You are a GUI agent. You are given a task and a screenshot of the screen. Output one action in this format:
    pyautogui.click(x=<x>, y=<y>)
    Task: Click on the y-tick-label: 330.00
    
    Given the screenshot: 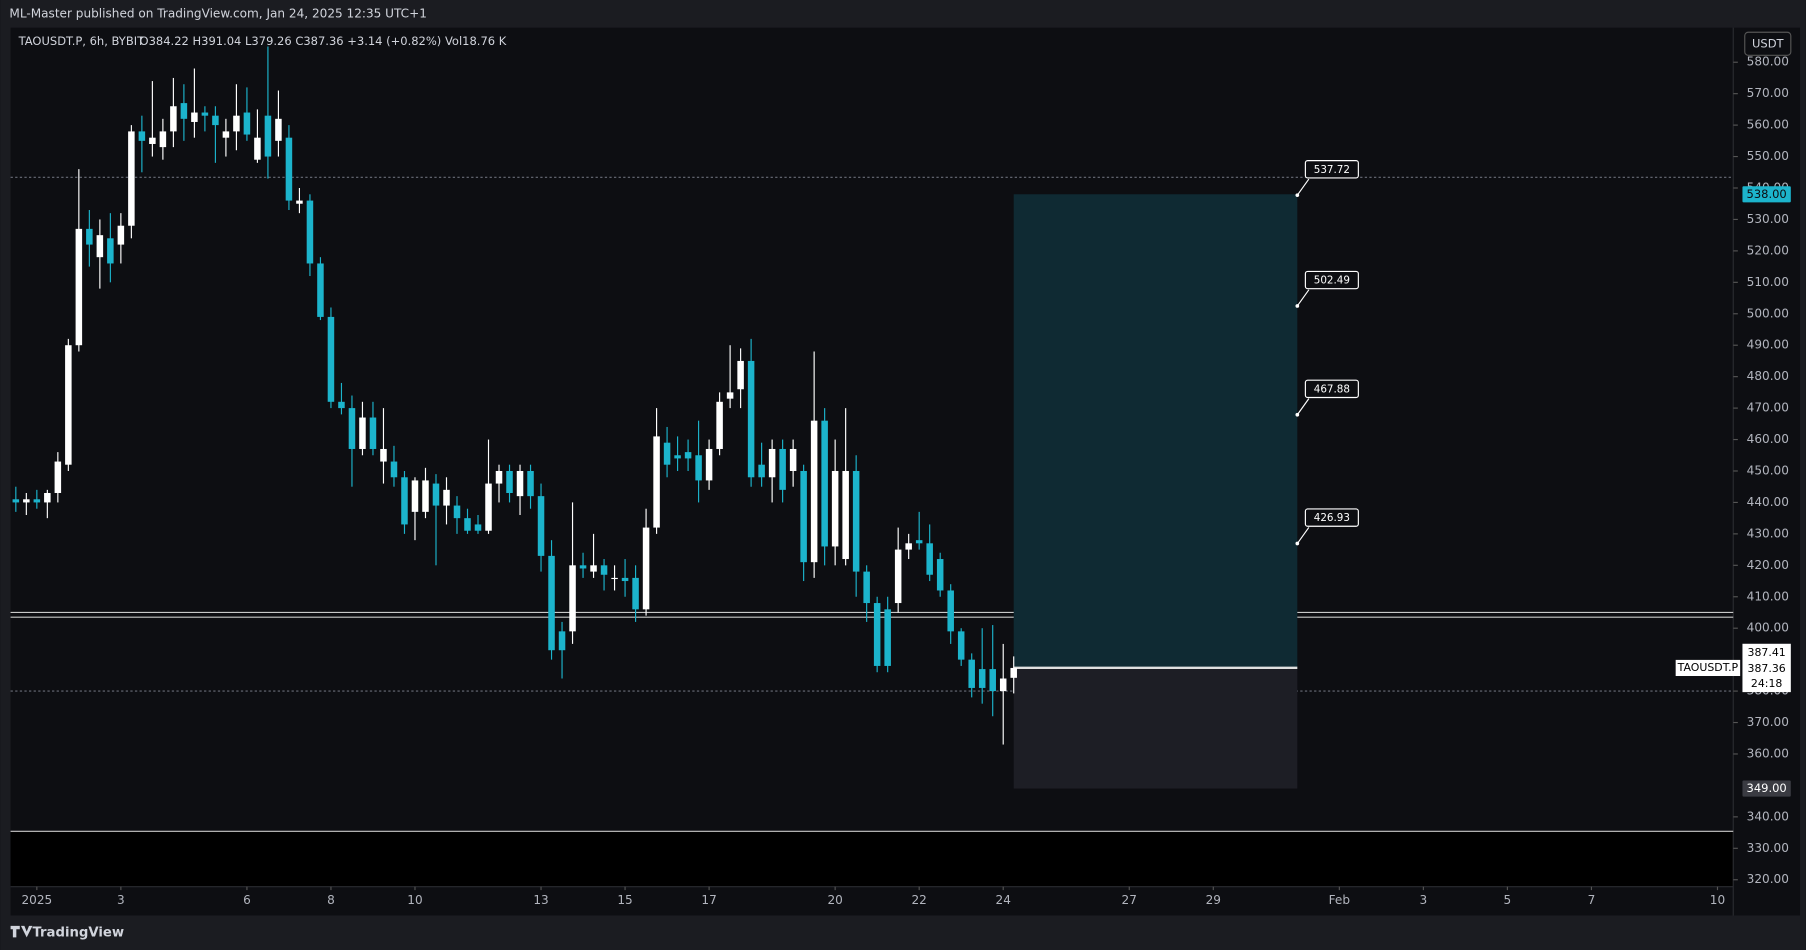 What is the action you would take?
    pyautogui.click(x=1768, y=848)
    